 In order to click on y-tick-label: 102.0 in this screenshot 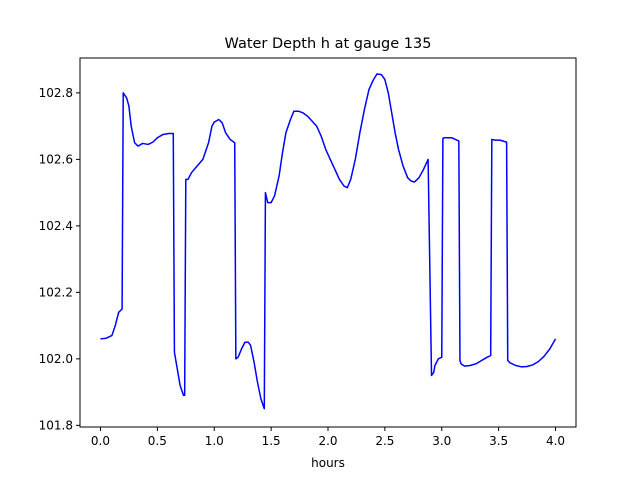, I will do `click(56, 359)`.